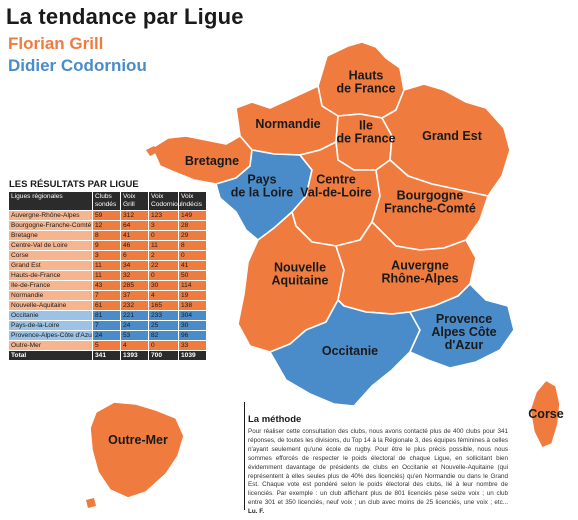 Image resolution: width=578 pixels, height=520 pixels. Describe the element at coordinates (134, 245) in the screenshot. I see `cell-grill: 46` at that location.